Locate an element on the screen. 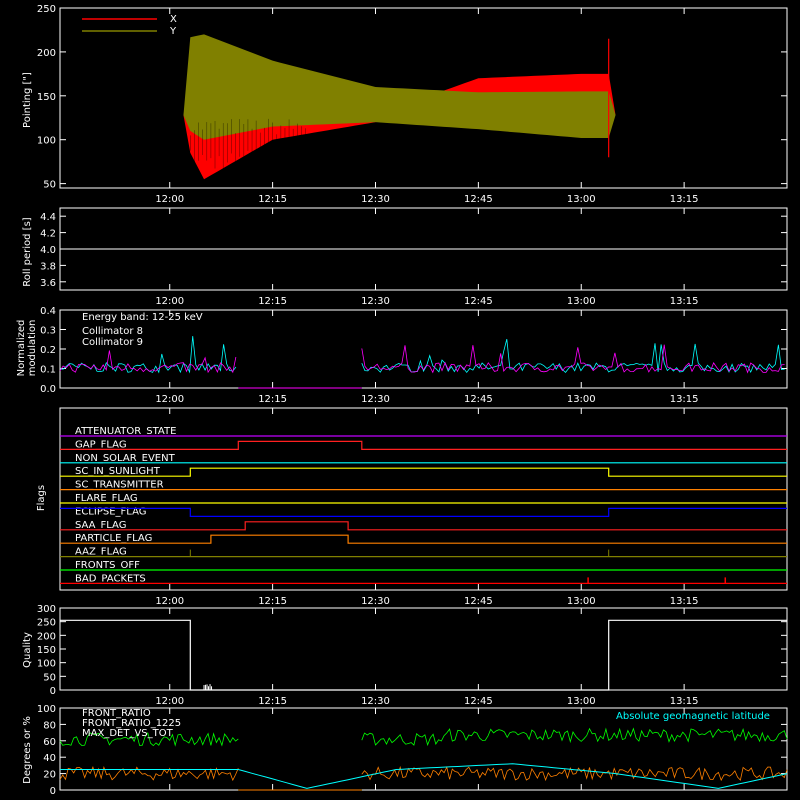 This screenshot has width=800, height=800. roll-ytick-label: 4.4 is located at coordinates (48, 217).